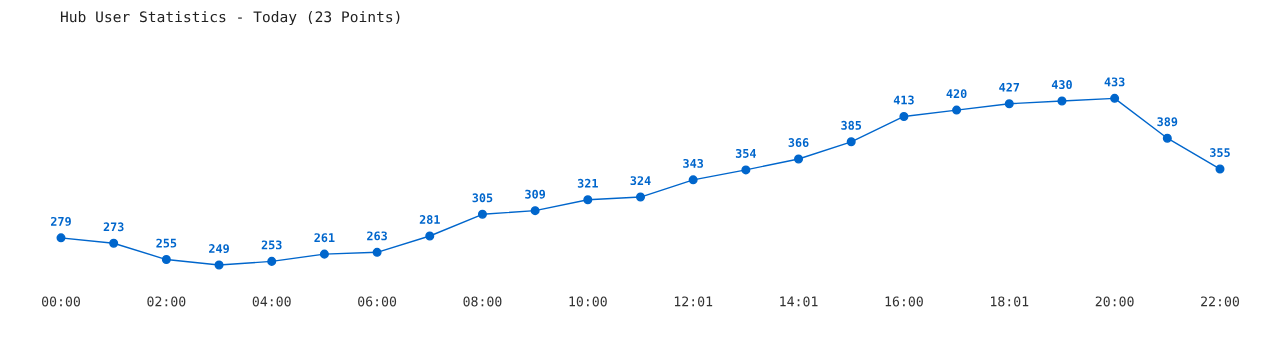 This screenshot has height=350, width=1280. I want to click on data-label: 261, so click(324, 238).